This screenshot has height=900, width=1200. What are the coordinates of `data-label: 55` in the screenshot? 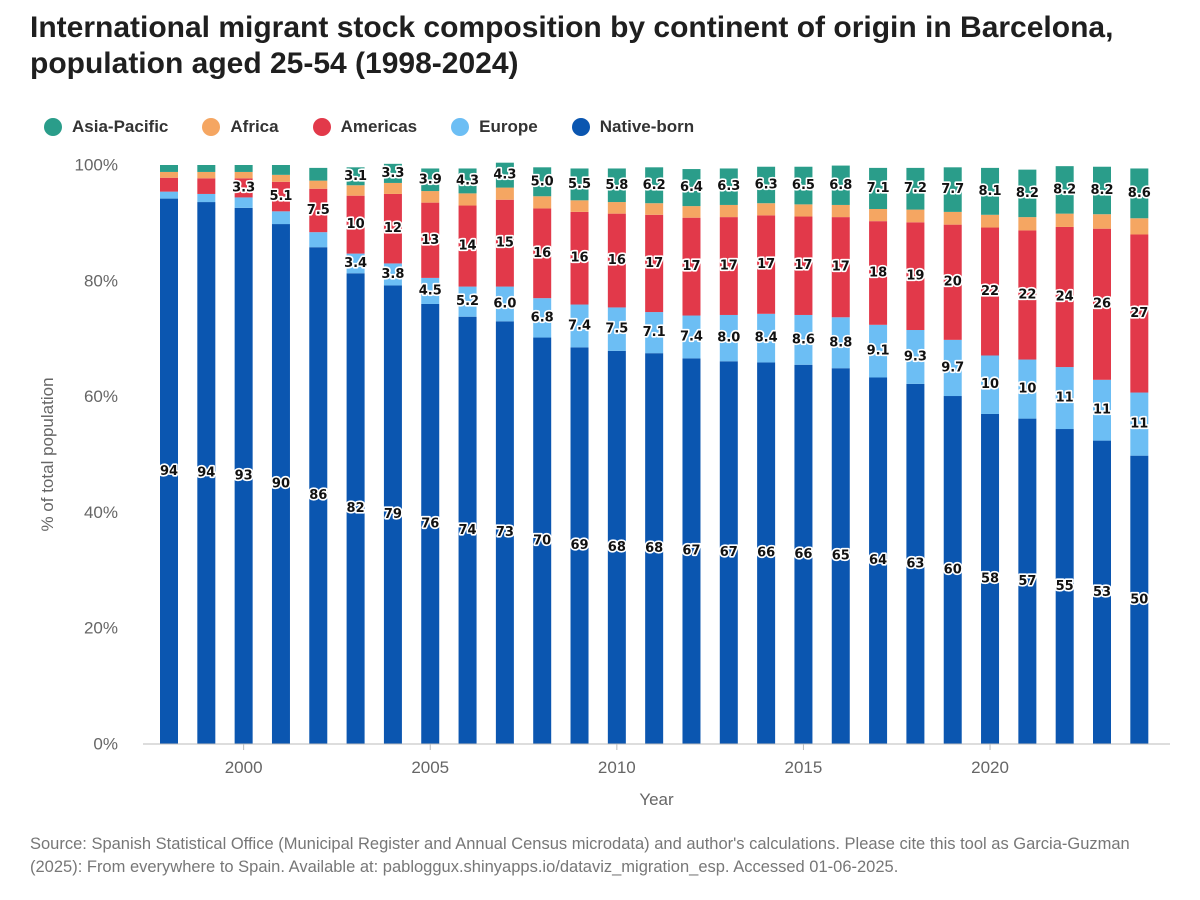 It's located at (1065, 586).